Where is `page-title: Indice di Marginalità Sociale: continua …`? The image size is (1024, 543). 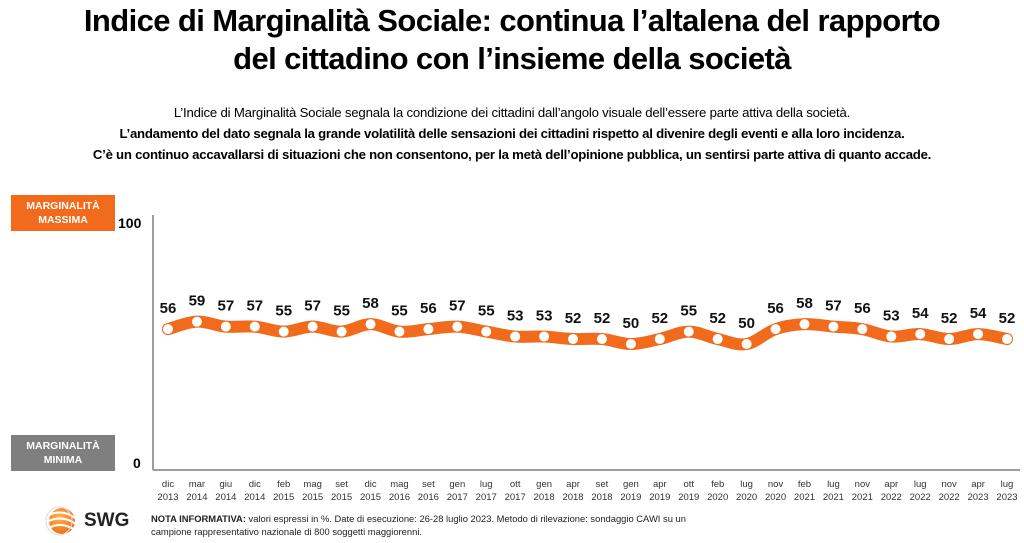
page-title: Indice di Marginalità Sociale: continua … is located at coordinates (512, 40).